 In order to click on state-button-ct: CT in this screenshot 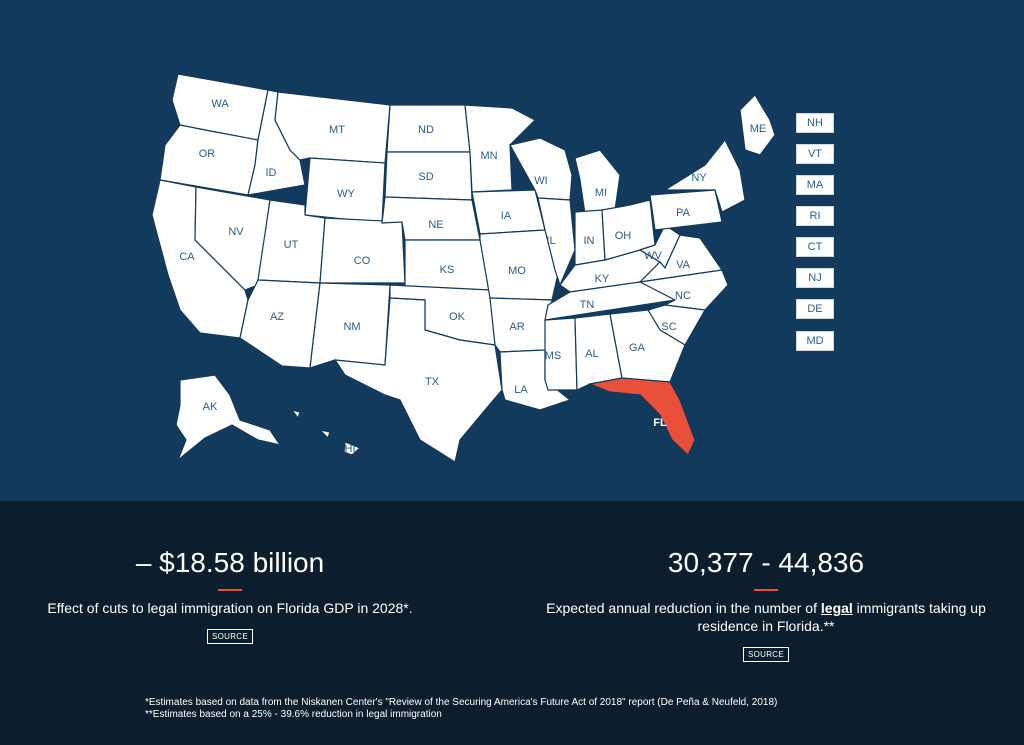, I will do `click(815, 247)`.